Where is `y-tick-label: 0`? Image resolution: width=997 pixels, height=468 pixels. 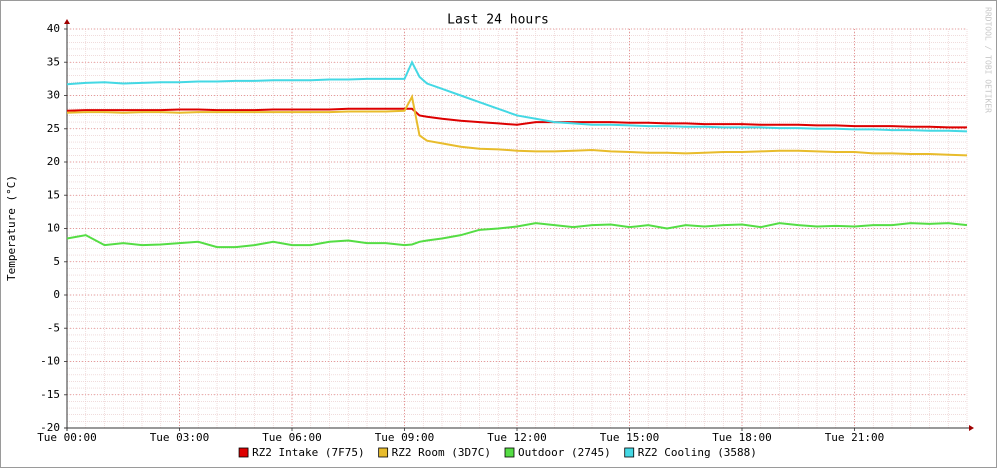 y-tick-label: 0 is located at coordinates (56, 294).